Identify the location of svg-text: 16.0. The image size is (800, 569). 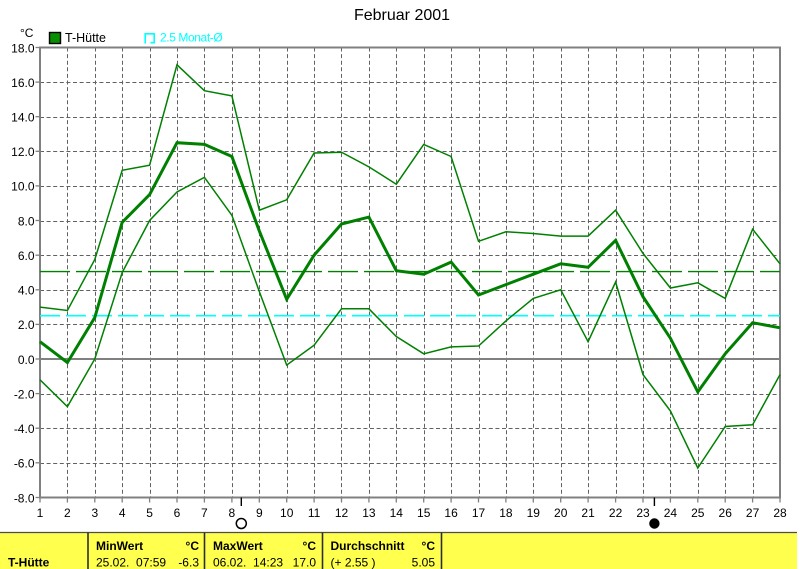
(23, 83).